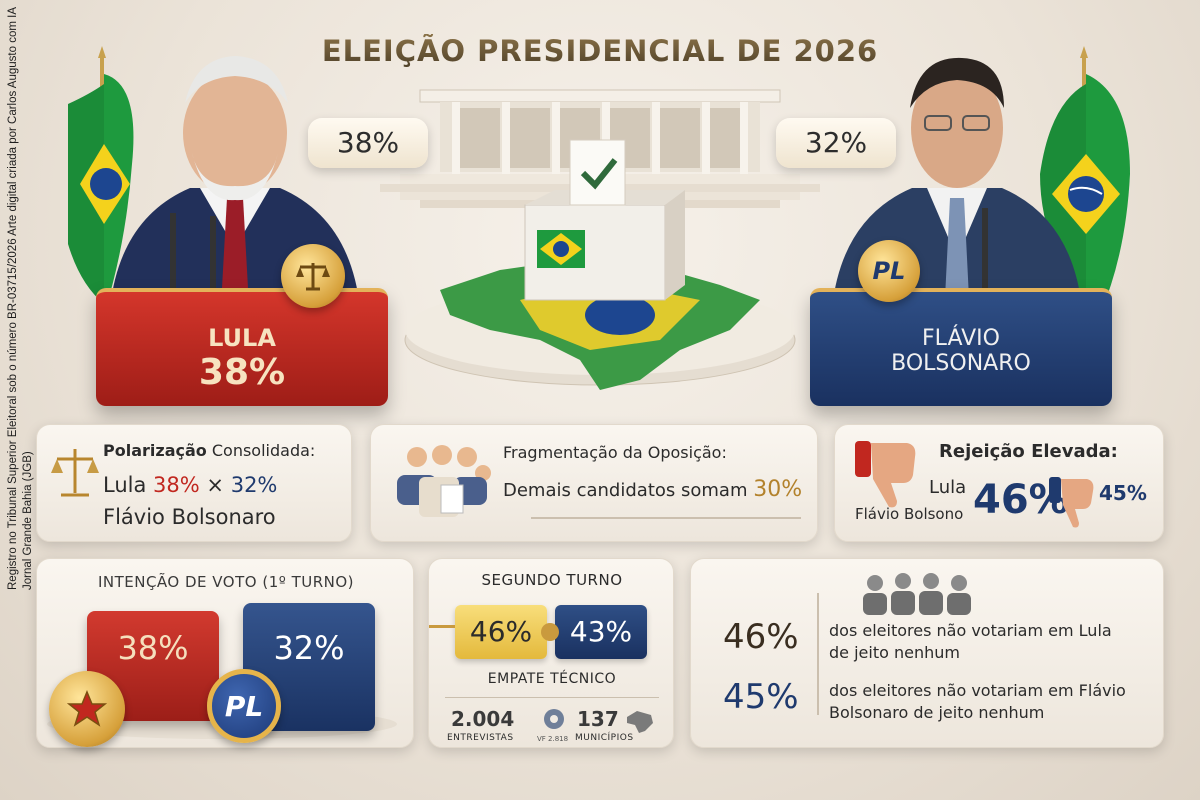  What do you see at coordinates (917, 594) in the screenshot?
I see `people-crowd-icon` at bounding box center [917, 594].